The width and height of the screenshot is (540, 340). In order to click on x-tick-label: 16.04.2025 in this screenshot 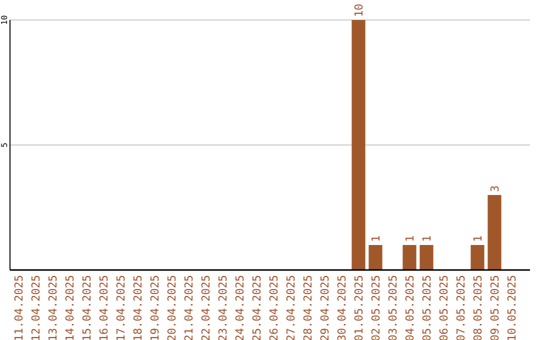, I will do `click(104, 307)`.